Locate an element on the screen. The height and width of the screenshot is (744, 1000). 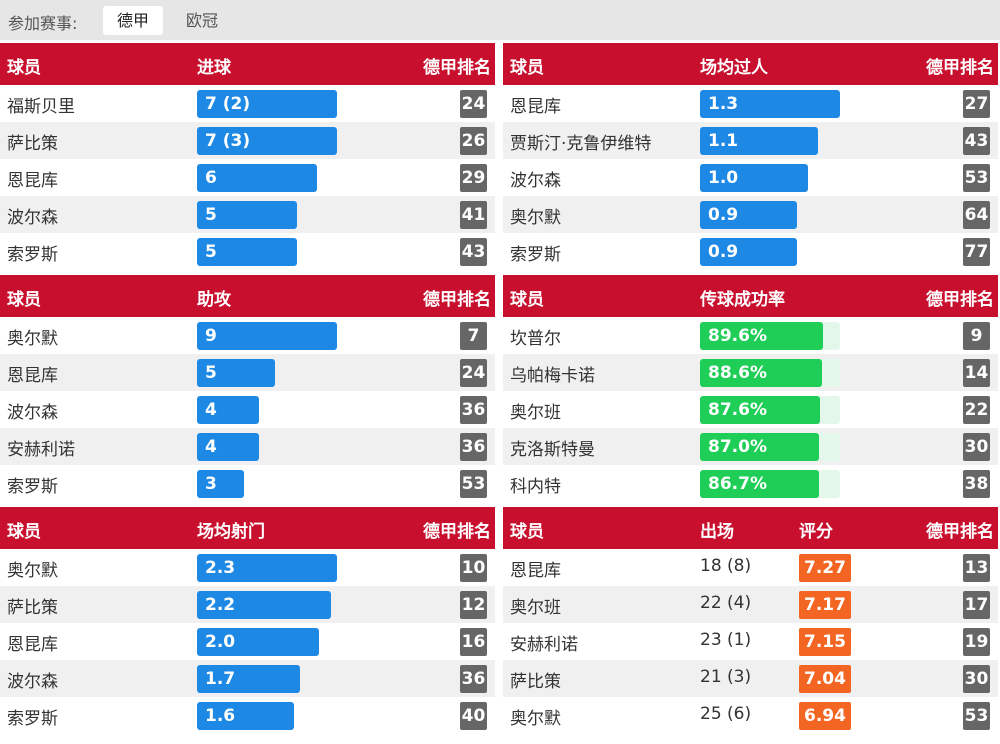
appearances: 21 (3) is located at coordinates (726, 677).